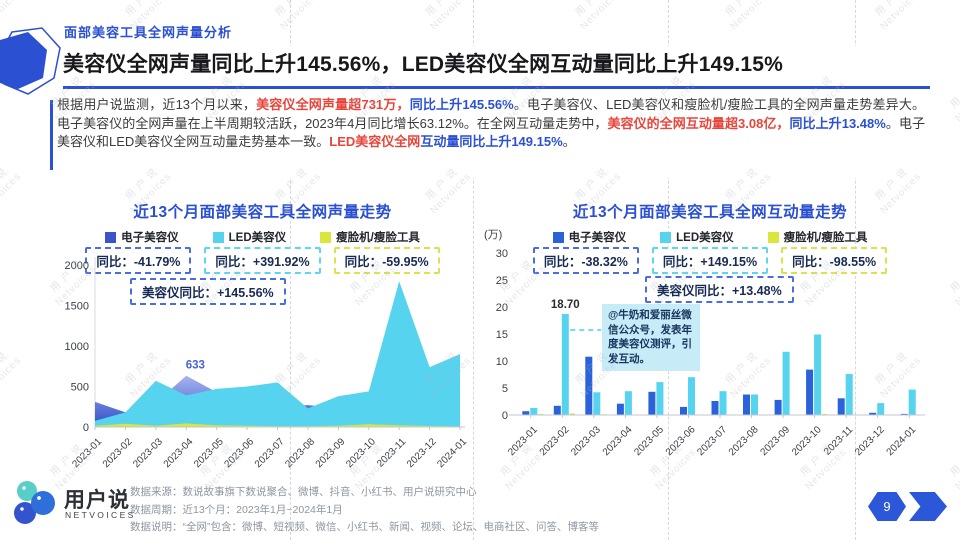  Describe the element at coordinates (51, 135) in the screenshot. I see `paragraph-accent-bar` at that location.